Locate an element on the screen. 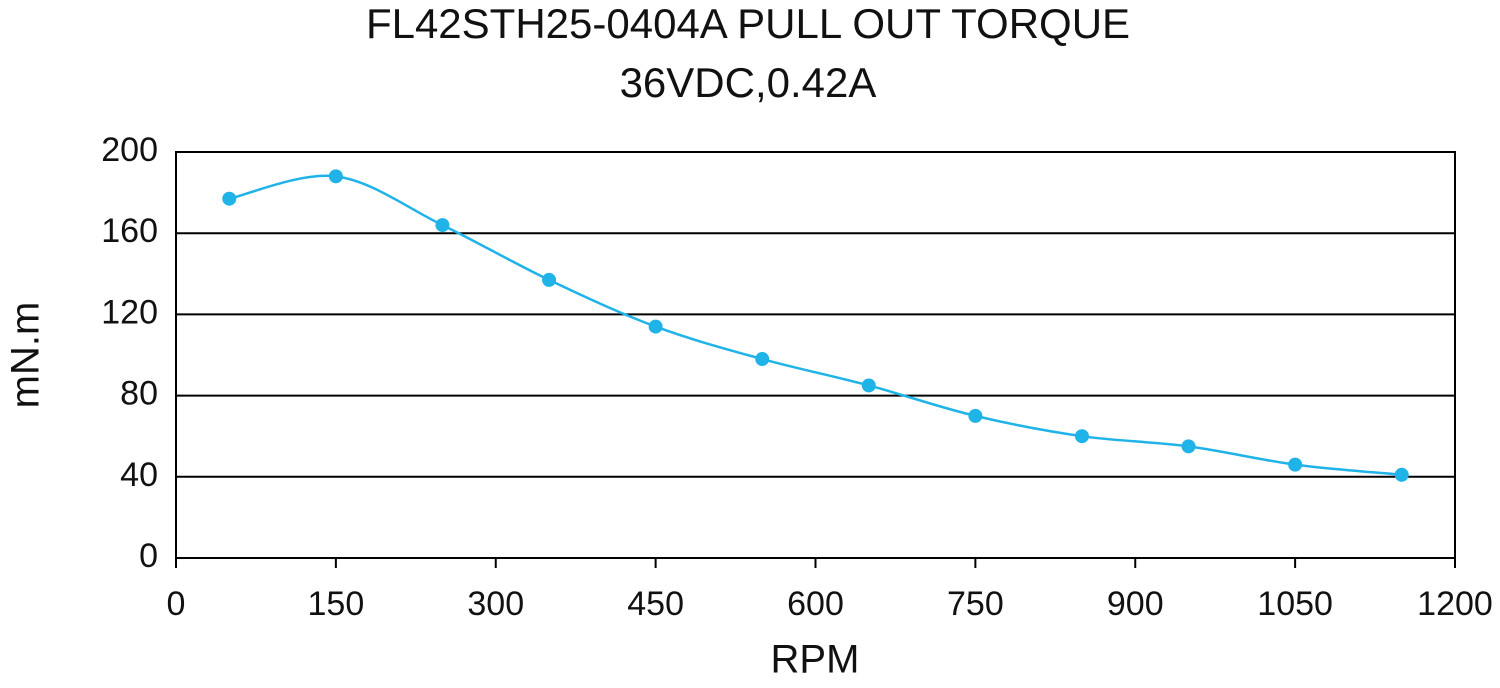 The height and width of the screenshot is (688, 1500). x-tick-label: 1050 is located at coordinates (1295, 604).